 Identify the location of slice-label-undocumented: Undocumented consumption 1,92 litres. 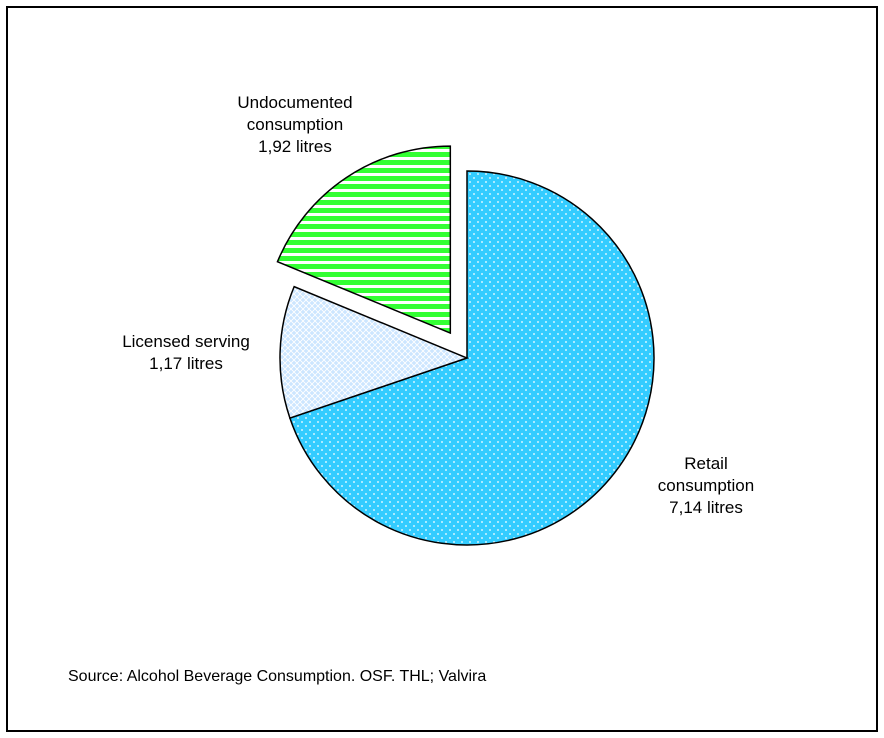
(295, 124).